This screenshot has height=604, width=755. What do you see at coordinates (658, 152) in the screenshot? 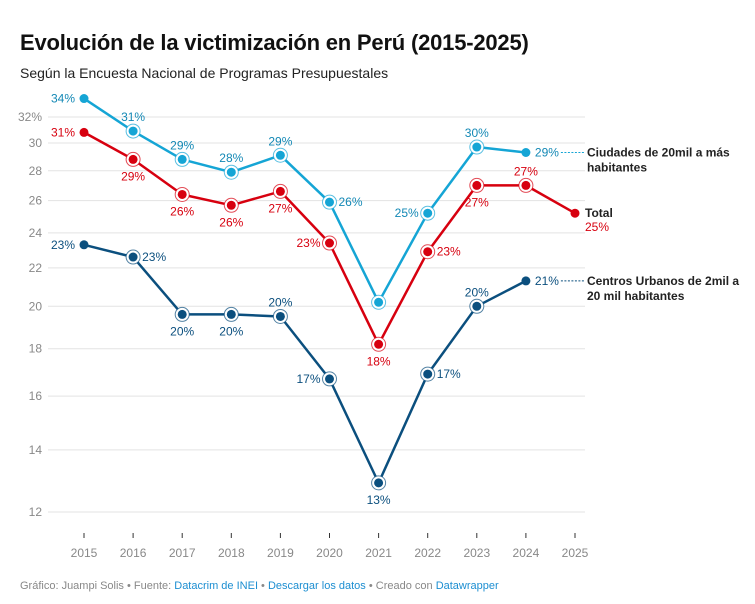
I see `legend-label: Ciudades de 20mil a más` at bounding box center [658, 152].